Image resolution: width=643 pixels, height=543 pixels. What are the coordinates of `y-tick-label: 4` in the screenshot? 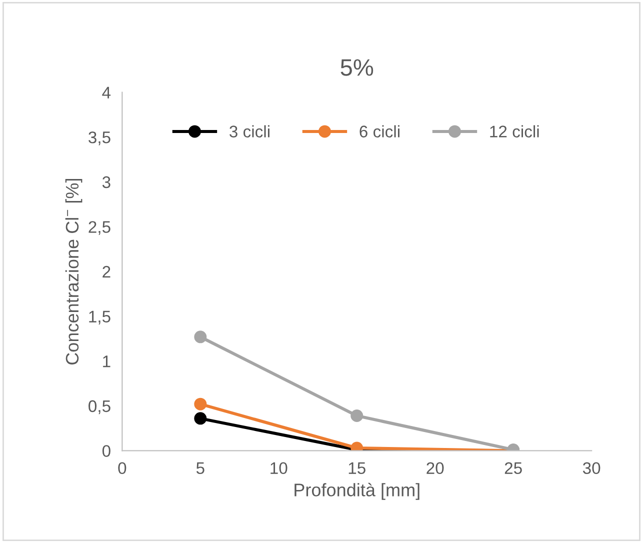 It's located at (106, 92).